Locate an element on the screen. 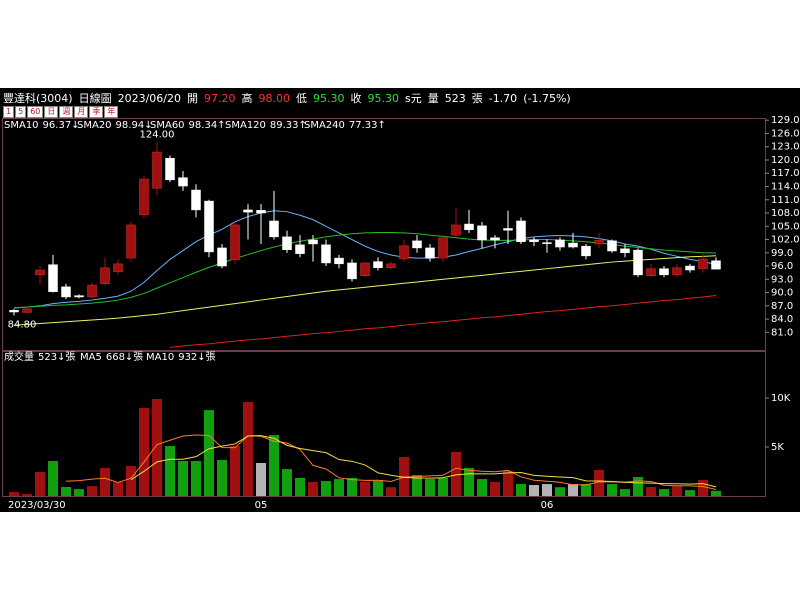 The height and width of the screenshot is (600, 800). x-tick-label: 05 is located at coordinates (261, 505).